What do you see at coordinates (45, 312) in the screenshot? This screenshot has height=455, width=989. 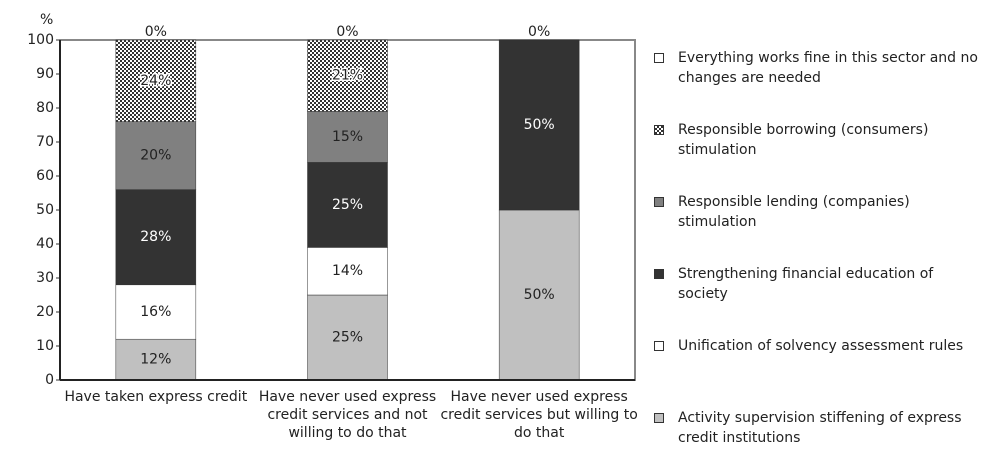 I see `y-tick-label: 20` at bounding box center [45, 312].